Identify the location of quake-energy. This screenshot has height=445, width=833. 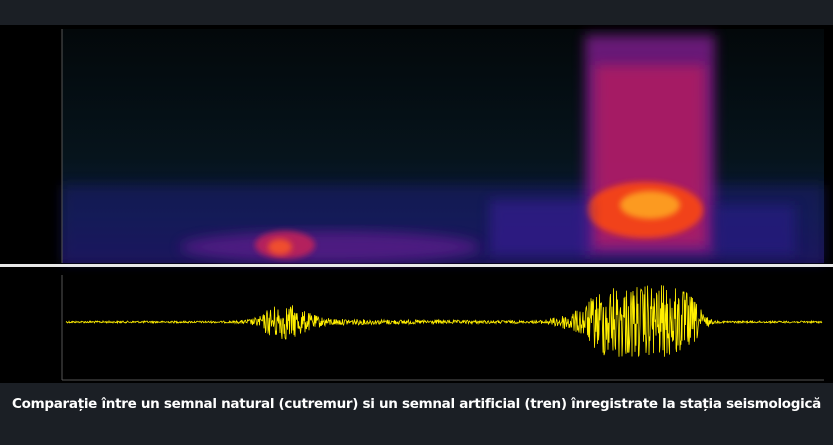
(330, 247).